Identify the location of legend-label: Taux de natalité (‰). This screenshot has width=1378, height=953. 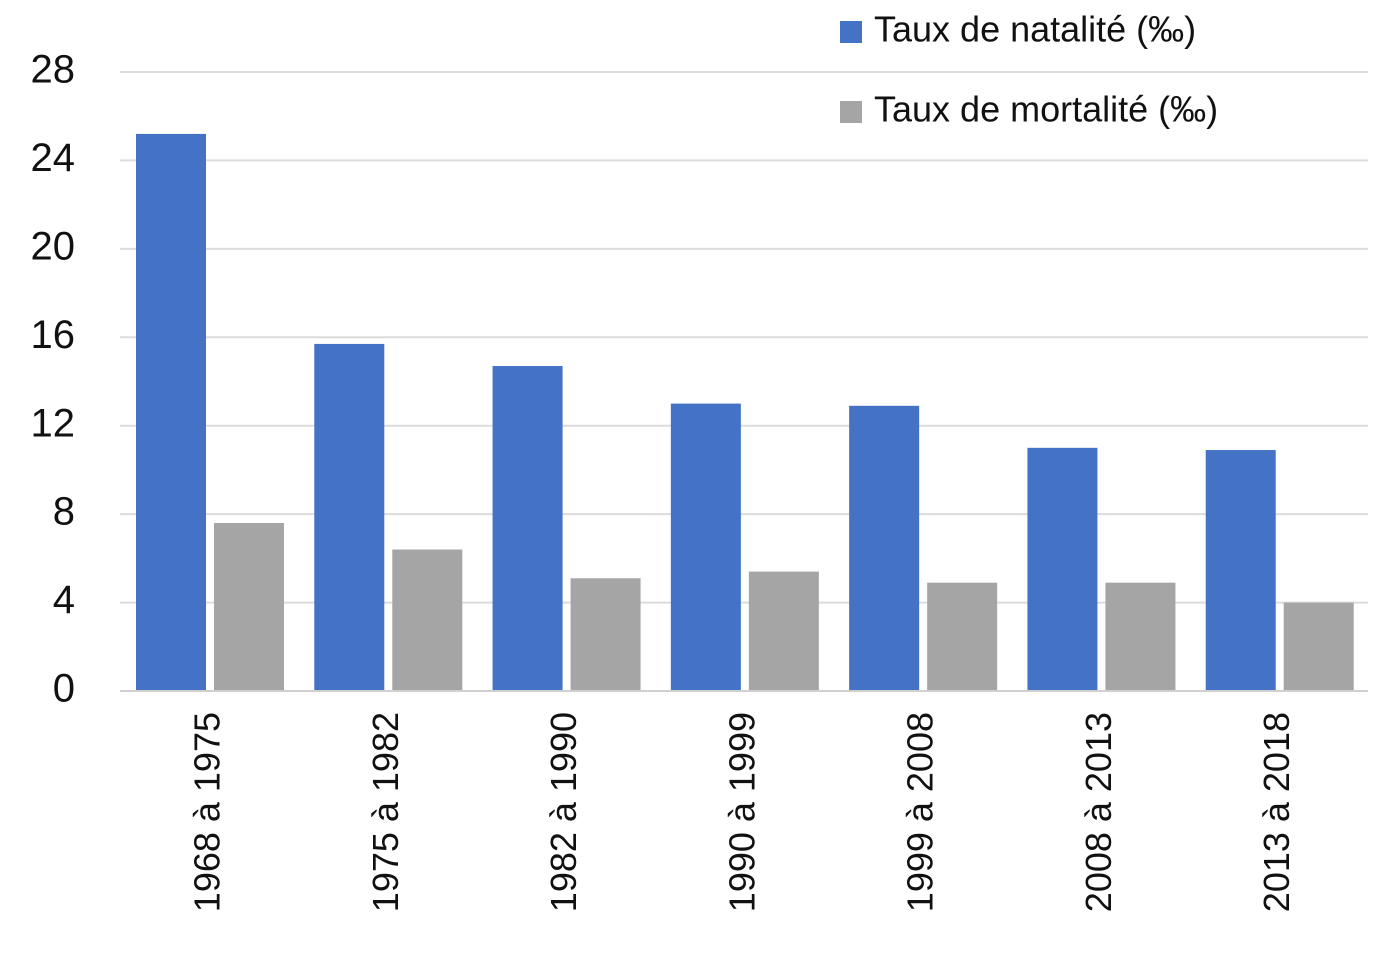
(1035, 29).